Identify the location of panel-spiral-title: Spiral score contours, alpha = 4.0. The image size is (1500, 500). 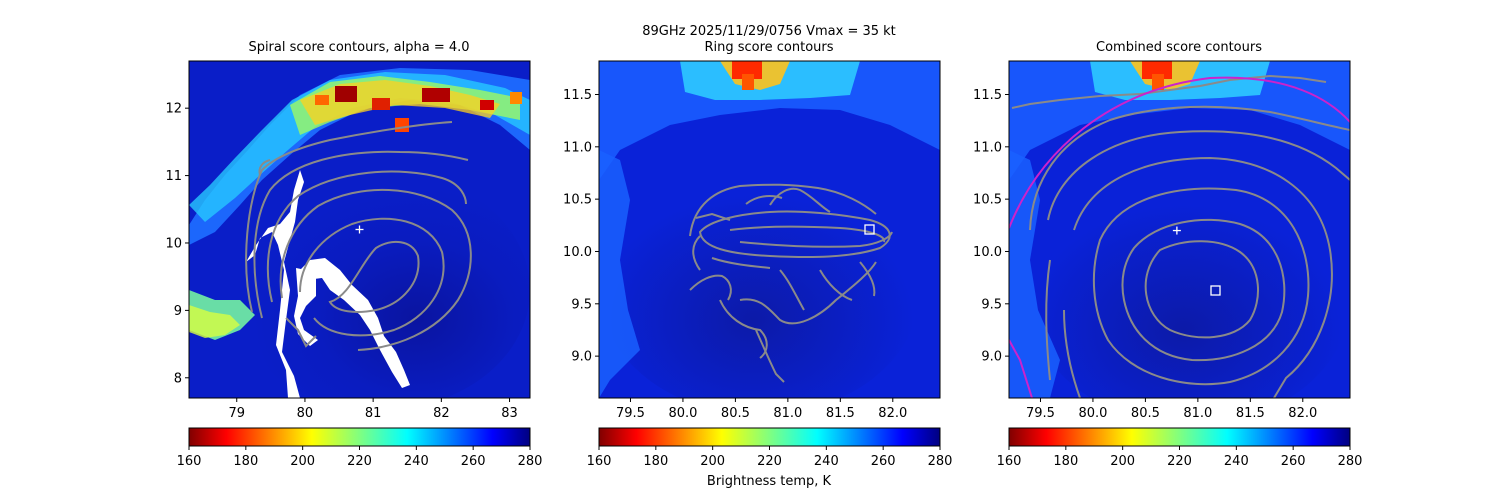
(358, 47).